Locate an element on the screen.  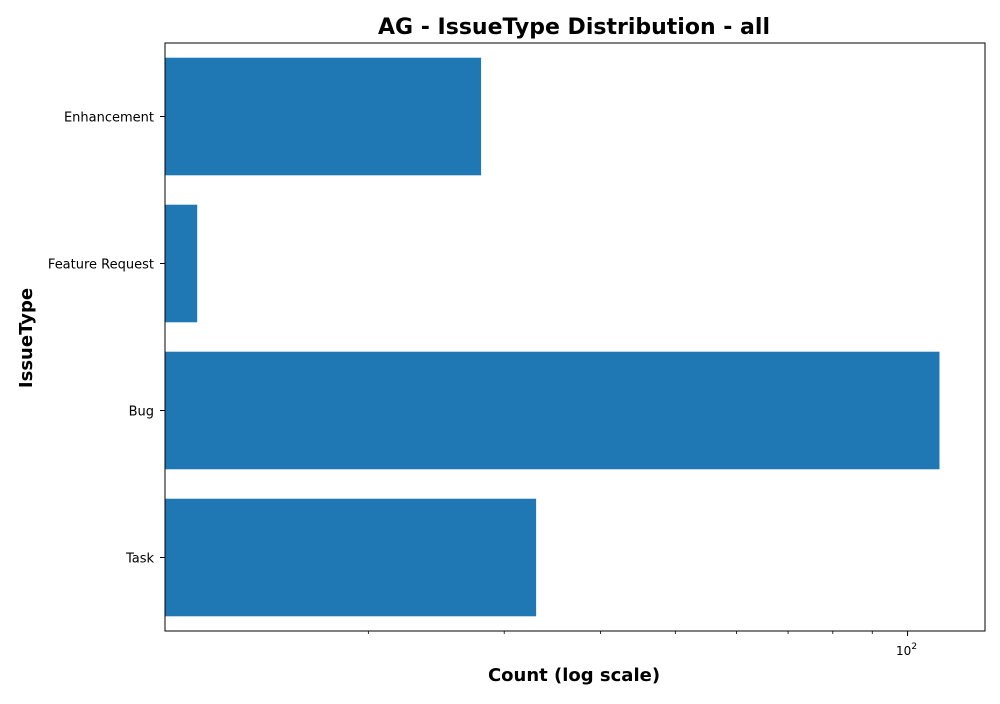
x-axis-label: Count (log scale) is located at coordinates (574, 675).